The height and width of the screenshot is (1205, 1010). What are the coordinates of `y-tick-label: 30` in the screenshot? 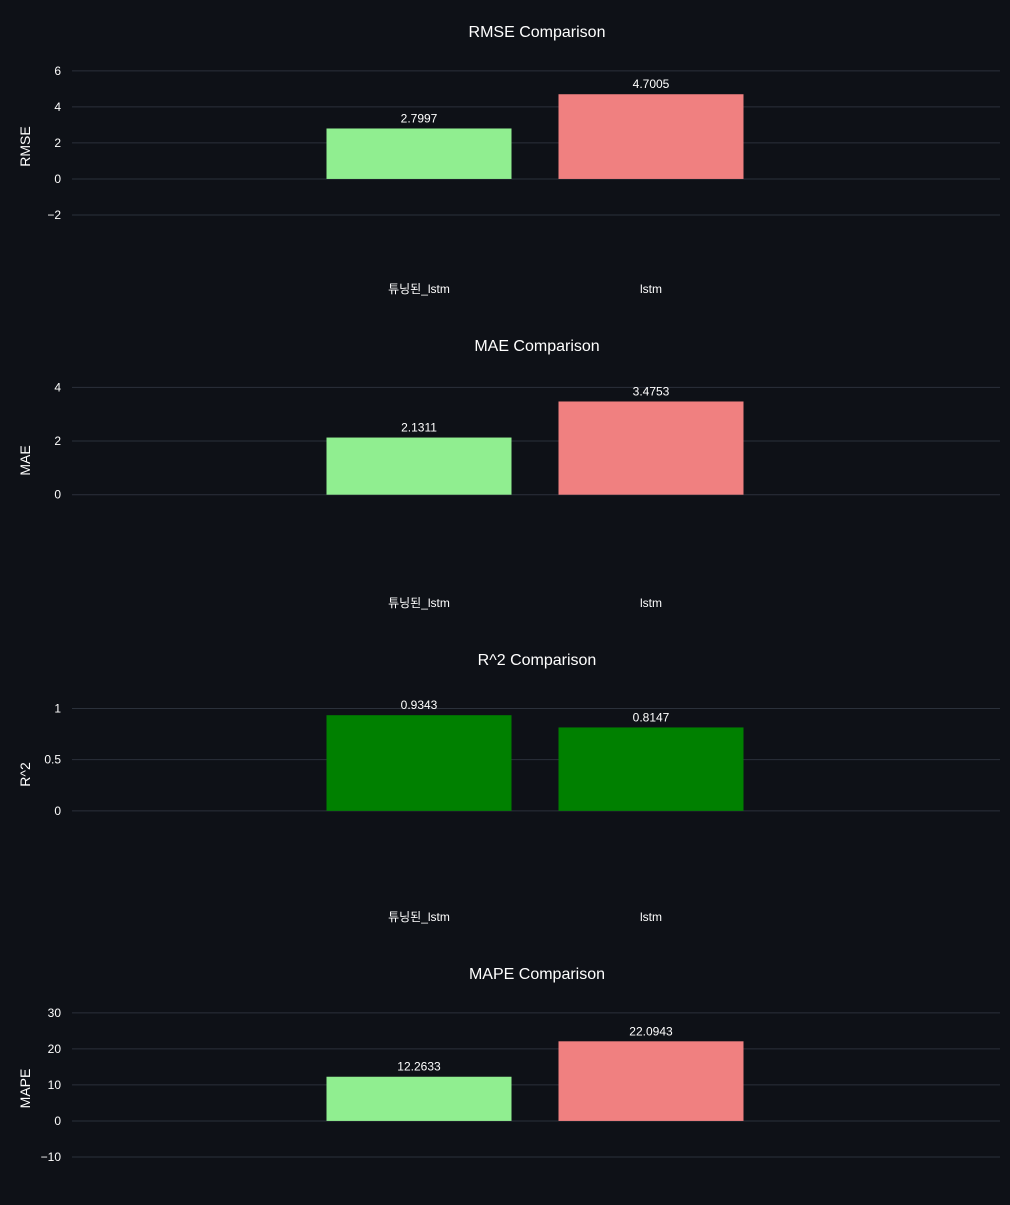 It's located at (55, 1013).